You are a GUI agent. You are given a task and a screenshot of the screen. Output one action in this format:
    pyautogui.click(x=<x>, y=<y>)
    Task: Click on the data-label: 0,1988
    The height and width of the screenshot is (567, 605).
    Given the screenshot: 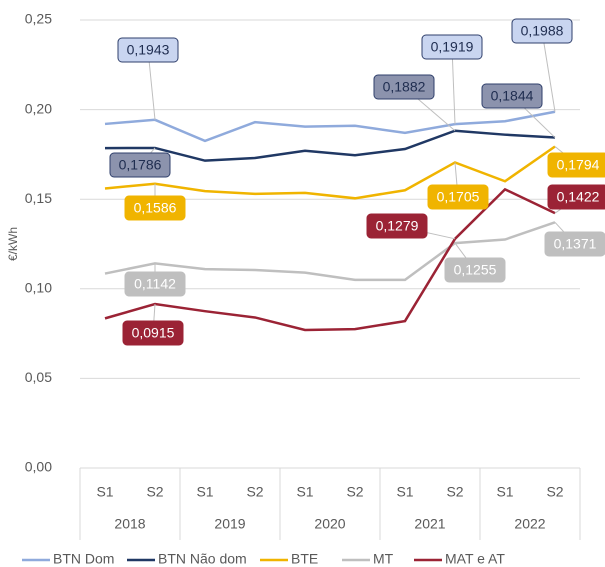 What is the action you would take?
    pyautogui.click(x=542, y=31)
    